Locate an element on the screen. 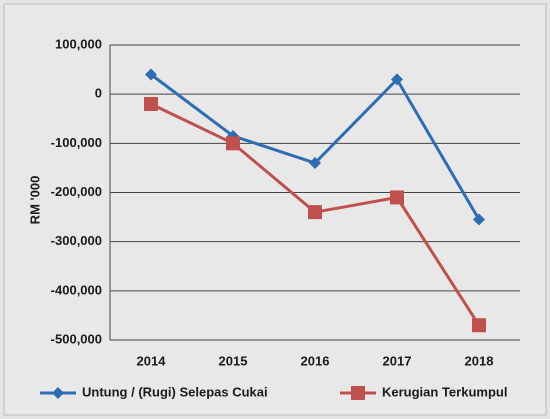 This screenshot has height=419, width=550. y-tick-label: -500,000 is located at coordinates (76, 338).